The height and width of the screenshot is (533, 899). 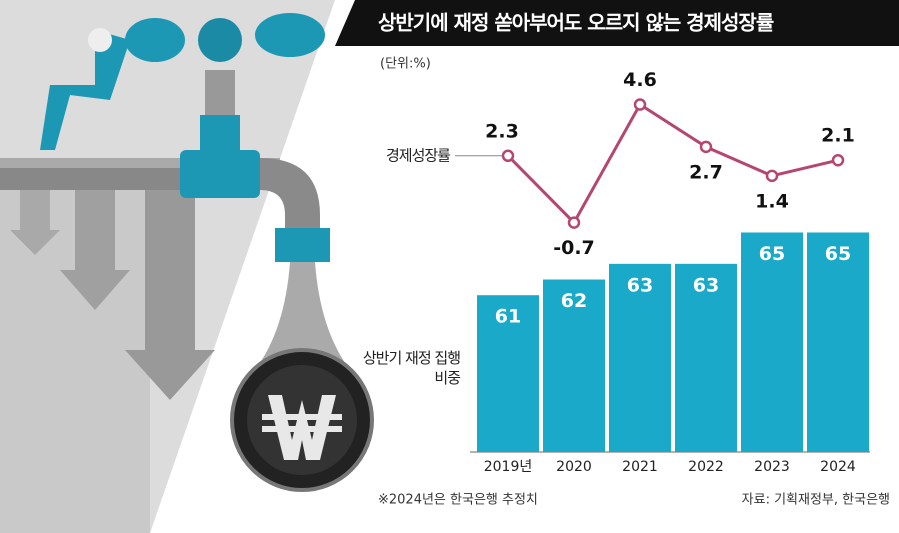 What do you see at coordinates (220, 174) in the screenshot?
I see `faucet-body` at bounding box center [220, 174].